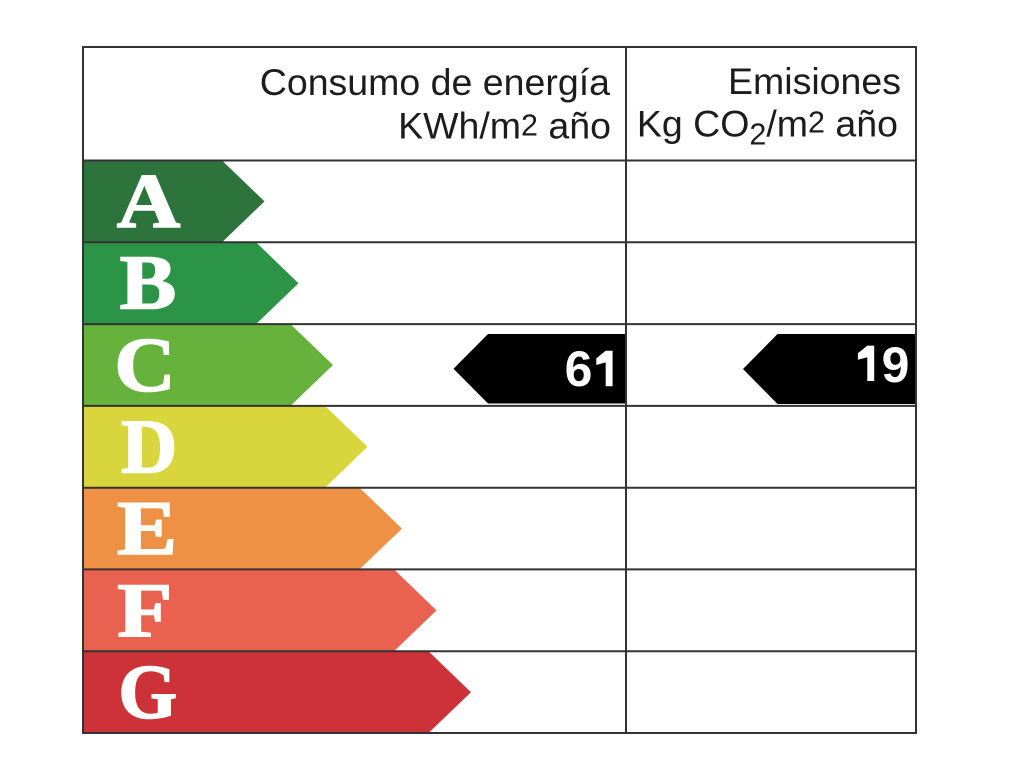 Image resolution: width=1020 pixels, height=765 pixels. Describe the element at coordinates (149, 201) in the screenshot. I see `svg-text: A` at that location.